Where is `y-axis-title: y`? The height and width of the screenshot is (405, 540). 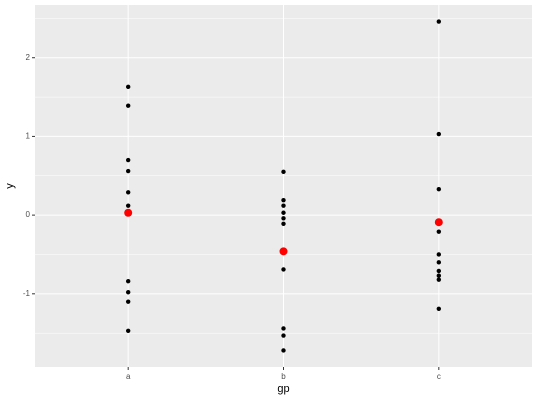 y-axis-title: y is located at coordinates (10, 186).